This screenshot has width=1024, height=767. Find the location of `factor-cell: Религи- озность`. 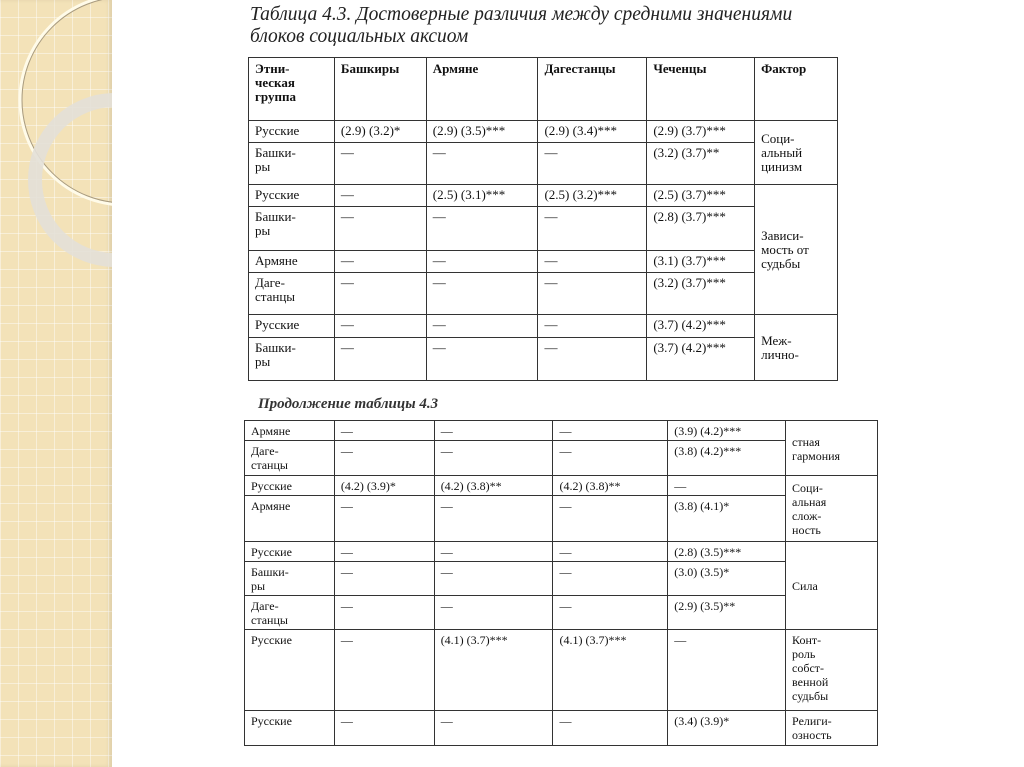

factor-cell: Религи- озность is located at coordinates (831, 728).